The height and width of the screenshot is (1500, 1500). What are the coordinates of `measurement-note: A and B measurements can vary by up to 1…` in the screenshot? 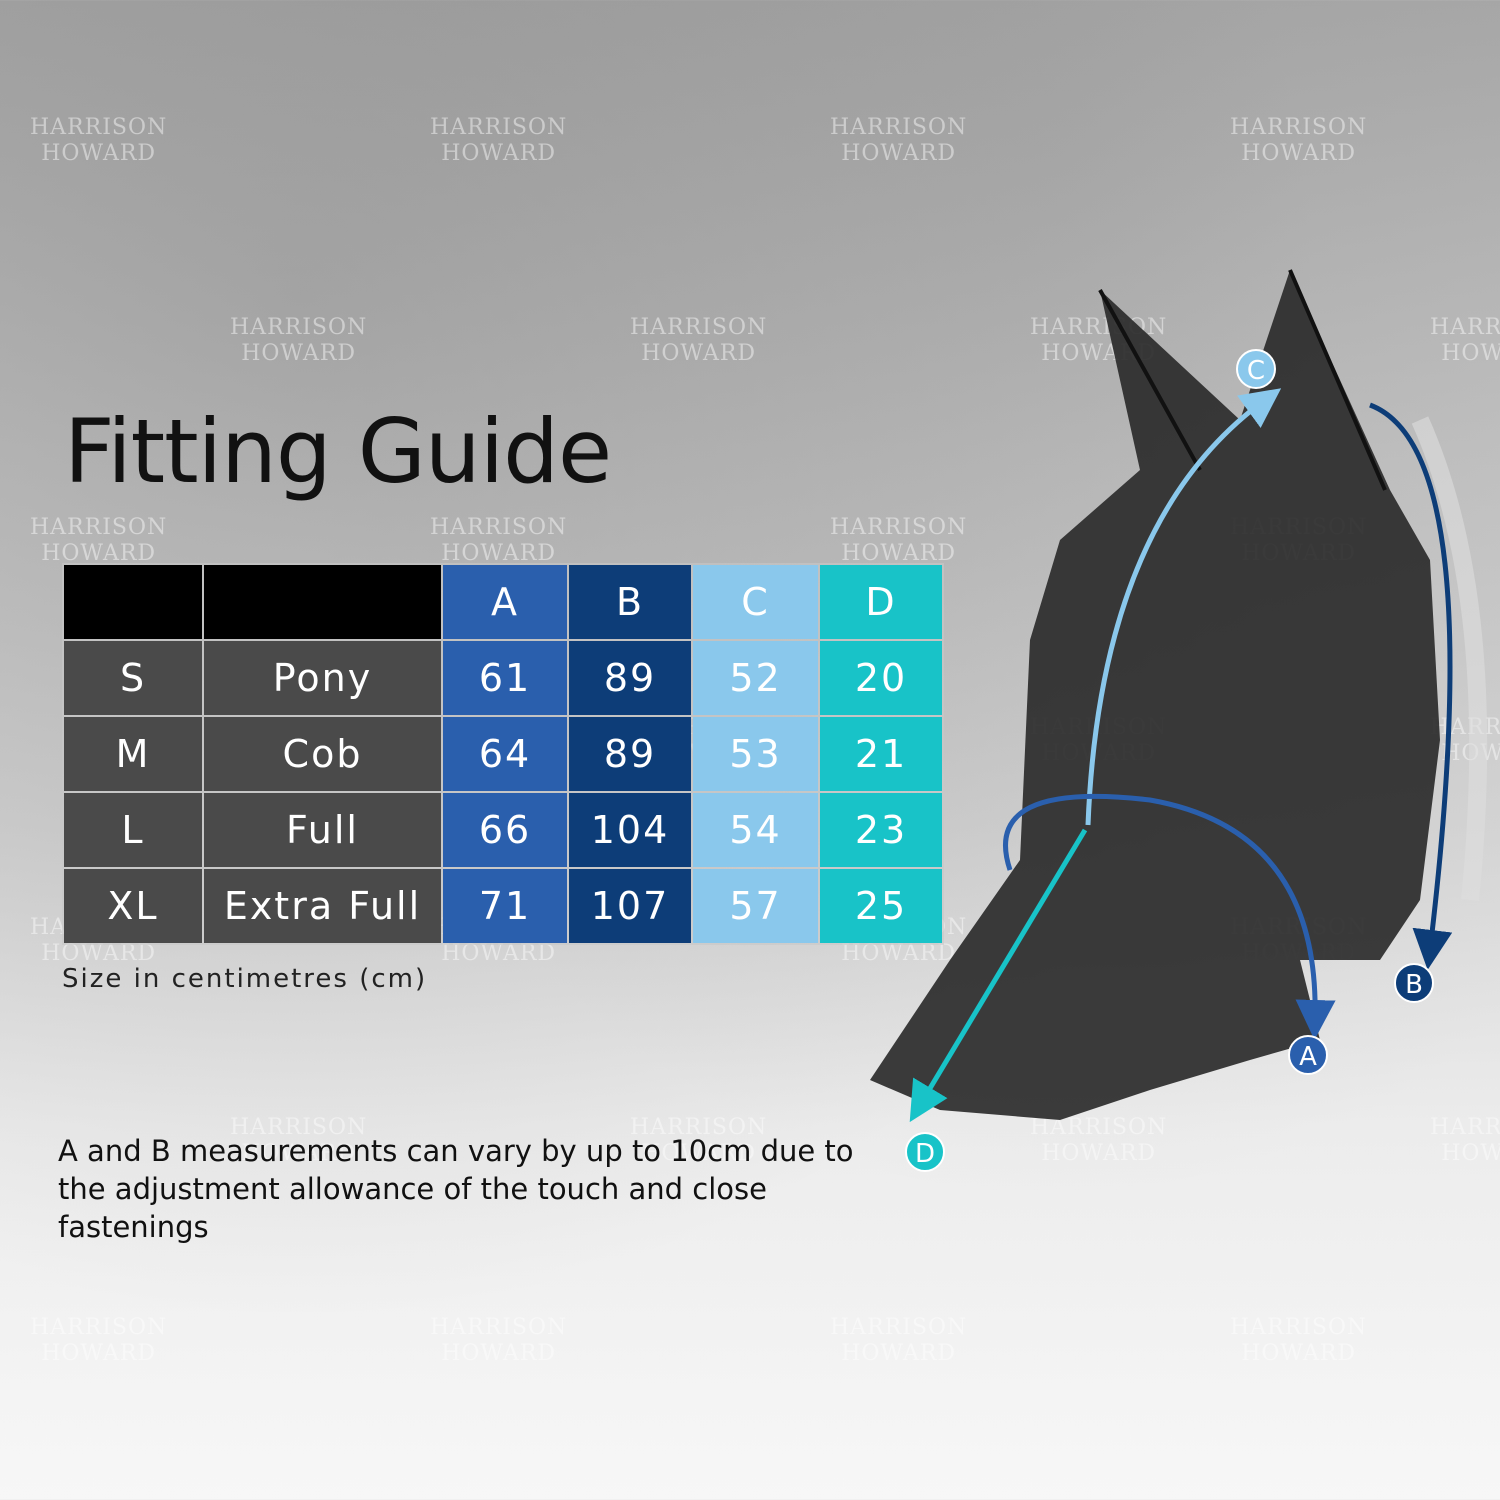 It's located at (456, 1189).